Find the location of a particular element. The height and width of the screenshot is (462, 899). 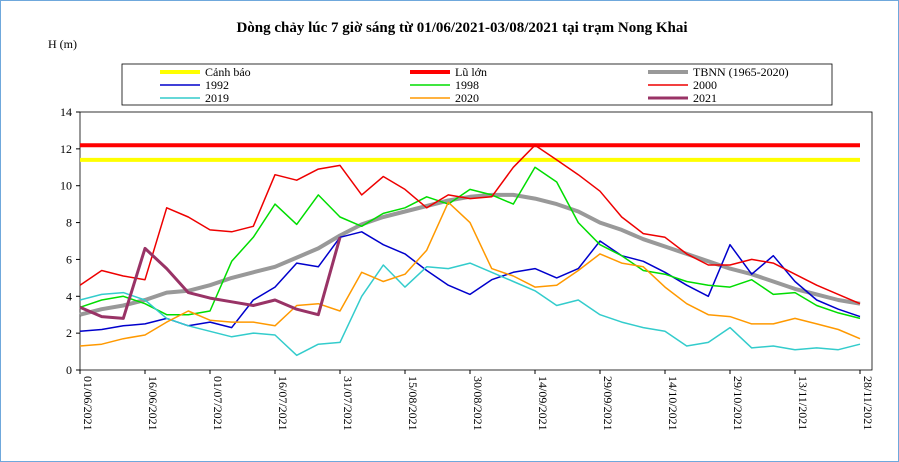

x-tick-label: 29/09/2021 is located at coordinates (608, 403).